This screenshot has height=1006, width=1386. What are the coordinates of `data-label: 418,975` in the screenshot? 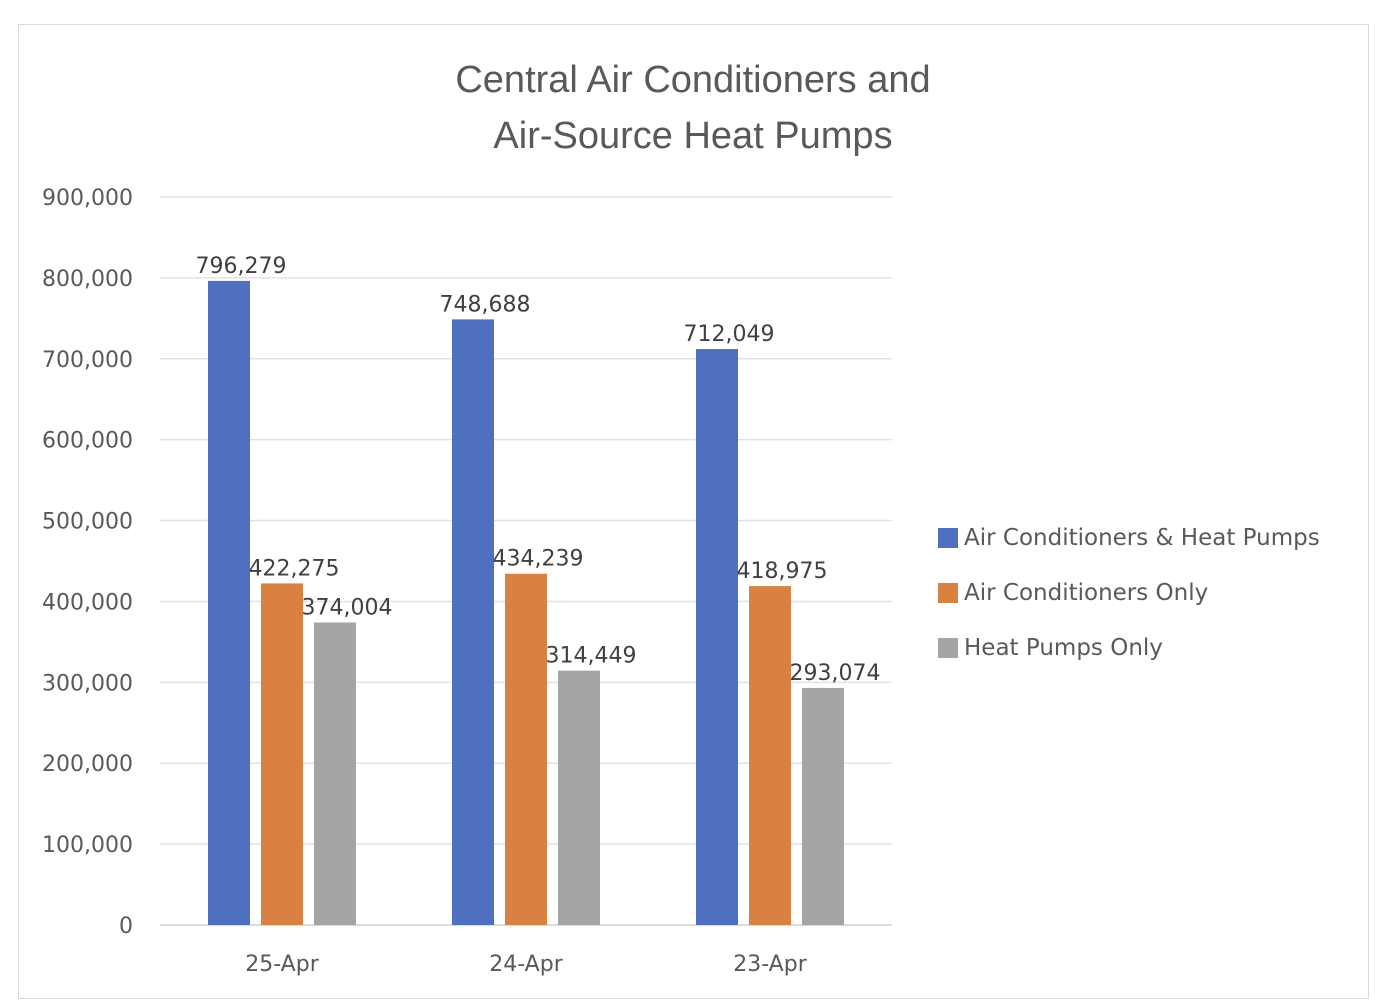 It's located at (782, 571).